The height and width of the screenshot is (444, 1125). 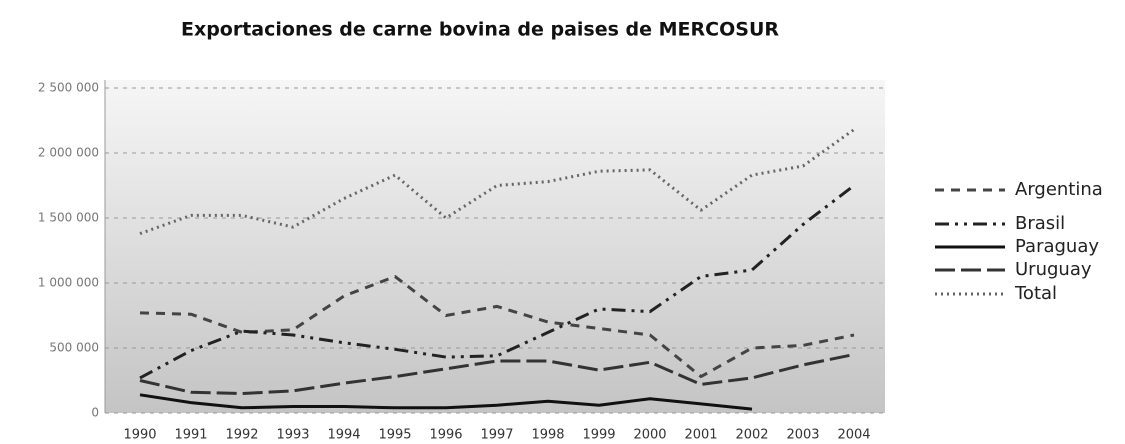 I want to click on legend-label: Brasil, so click(x=1040, y=223).